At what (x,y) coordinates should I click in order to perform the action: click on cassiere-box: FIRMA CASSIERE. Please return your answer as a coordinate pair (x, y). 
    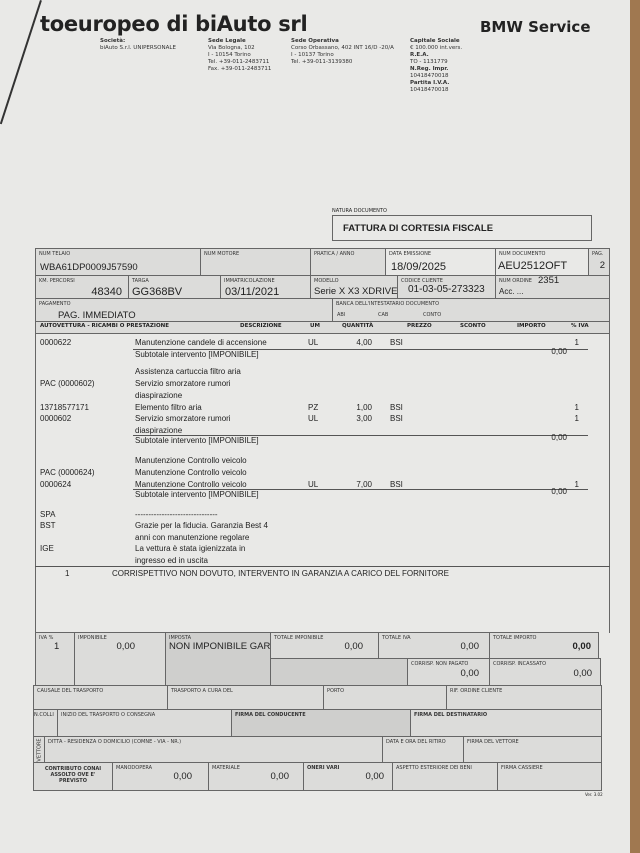
    Looking at the image, I should click on (549, 776).